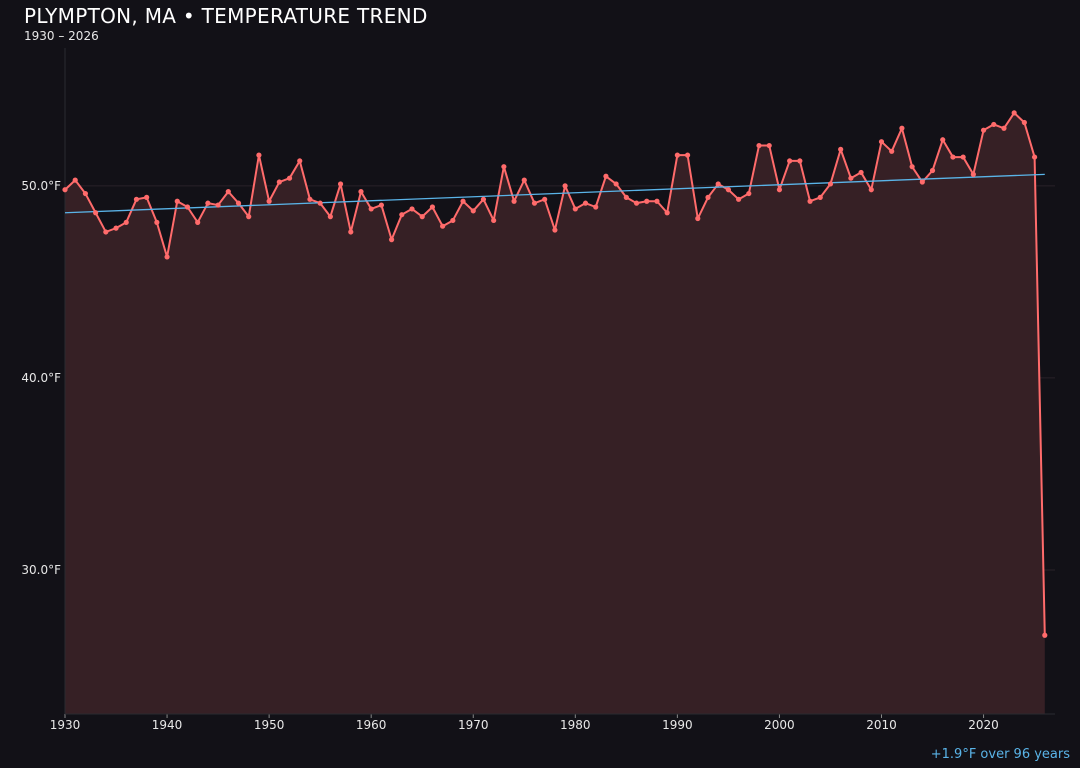  I want to click on trend-line, so click(554, 193).